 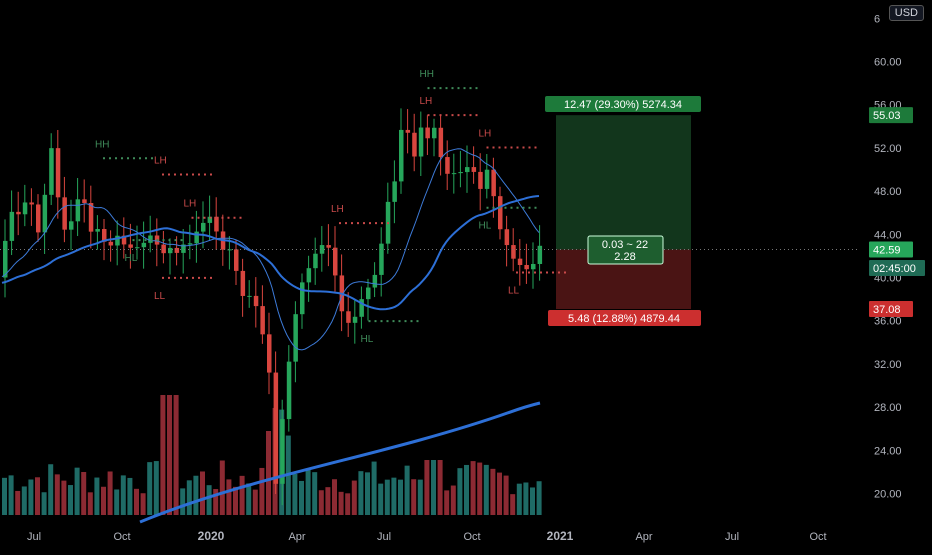 I want to click on countdown-badge: 02:45:00, so click(x=894, y=269).